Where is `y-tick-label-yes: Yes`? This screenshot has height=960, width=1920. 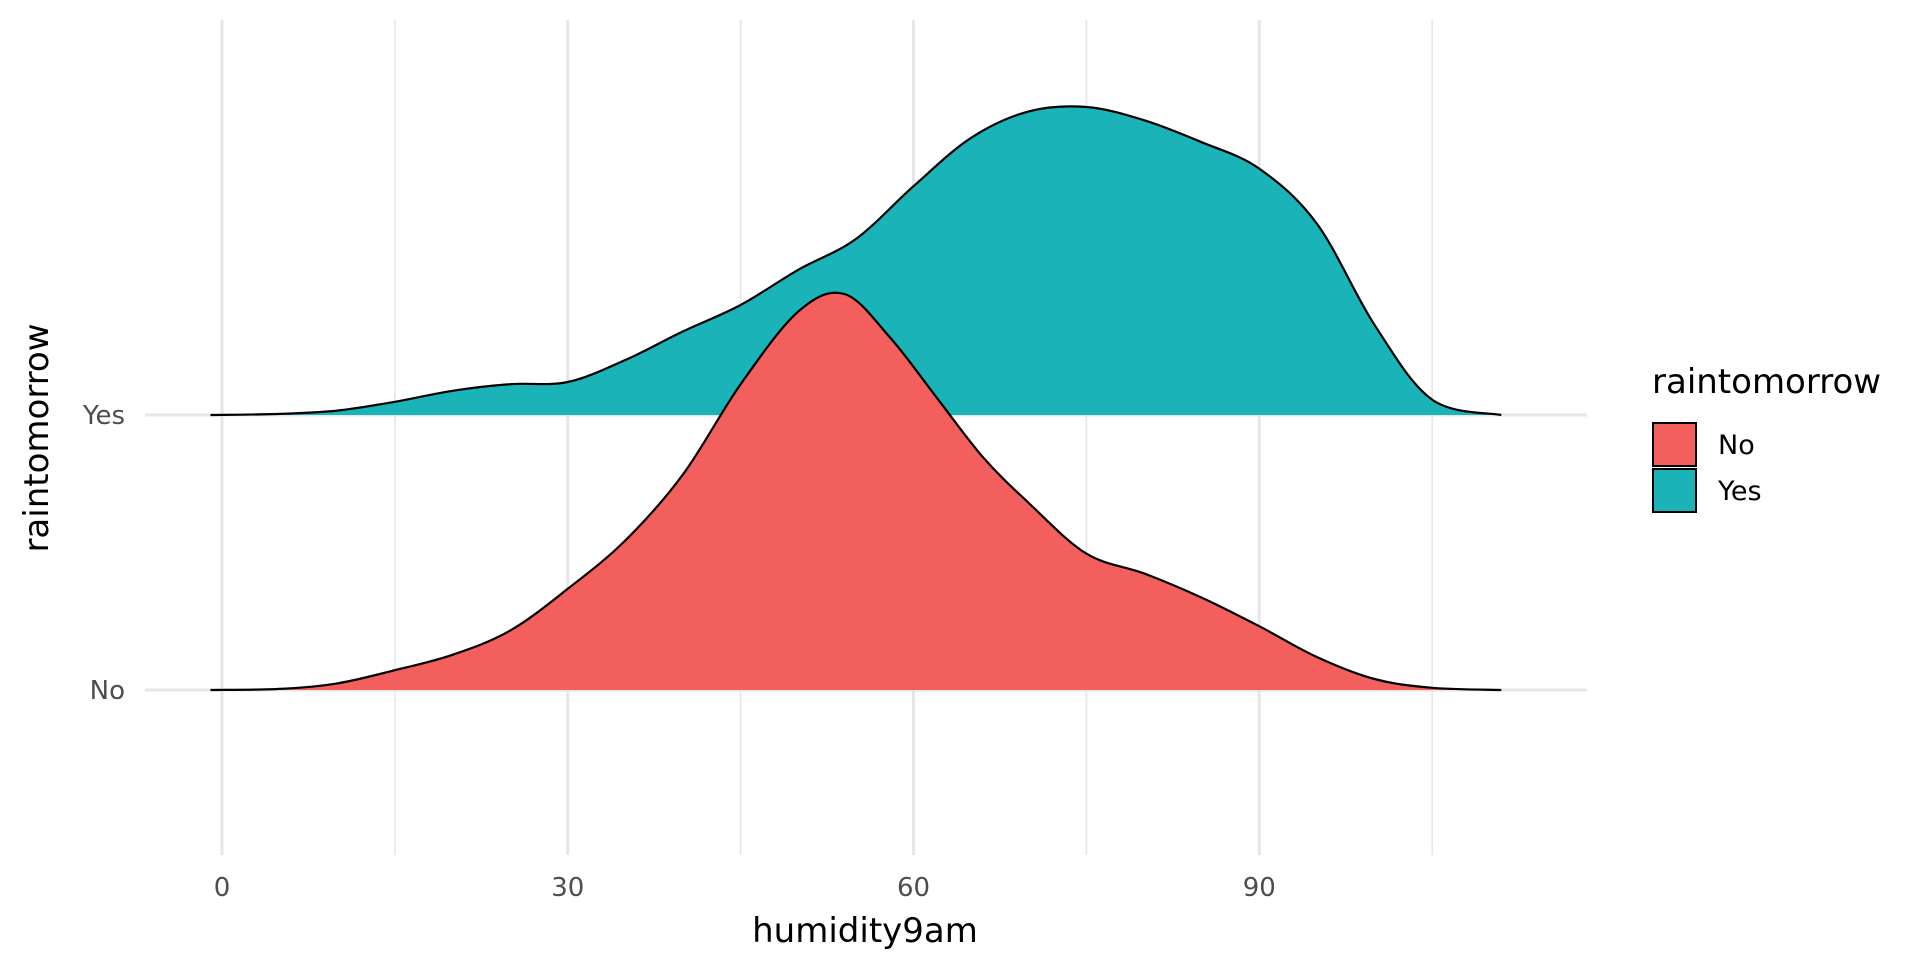 y-tick-label-yes: Yes is located at coordinates (103, 416).